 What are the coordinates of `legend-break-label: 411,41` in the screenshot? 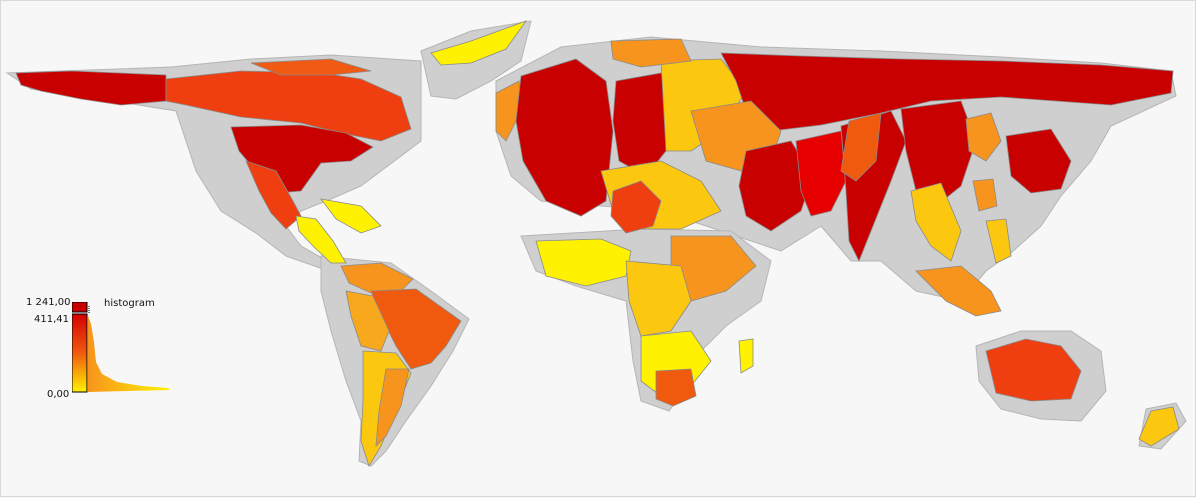 It's located at (51, 319).